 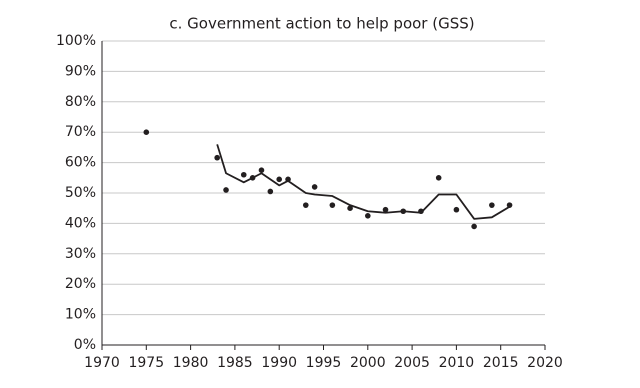 What do you see at coordinates (80, 223) in the screenshot?
I see `y-tick-label: 40%` at bounding box center [80, 223].